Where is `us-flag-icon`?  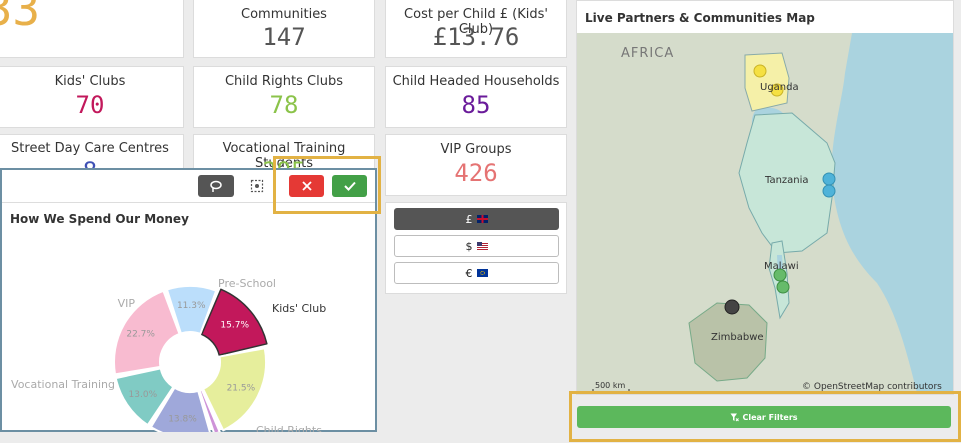
us-flag-icon is located at coordinates (482, 246).